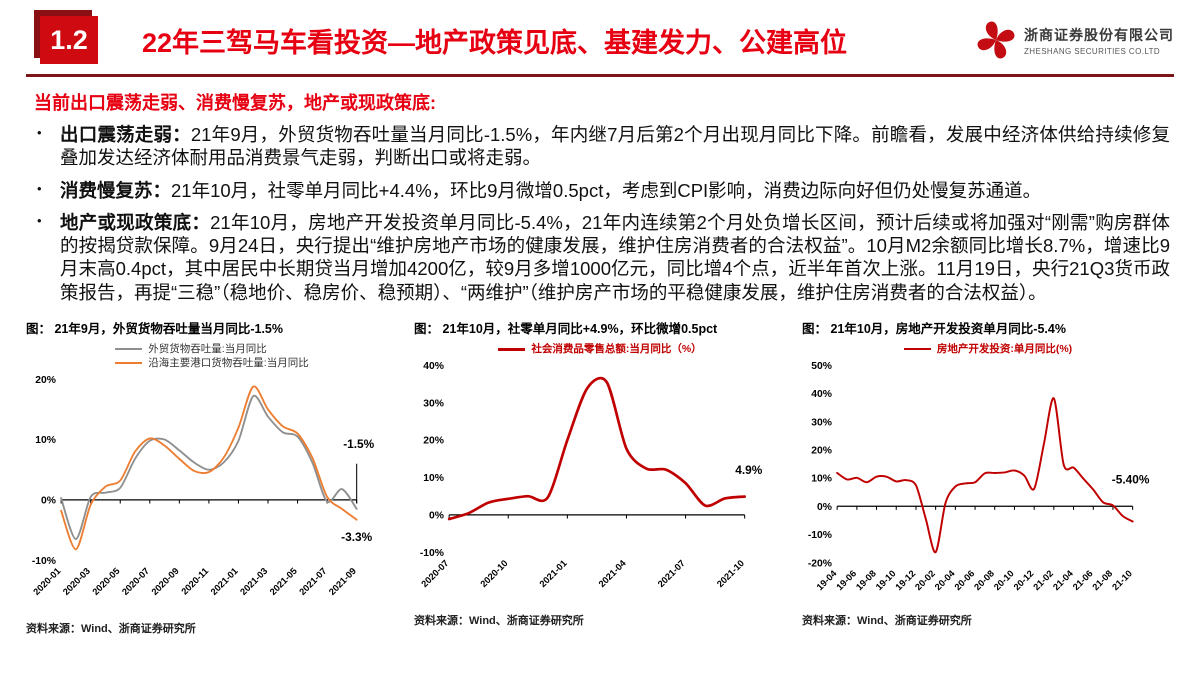  Describe the element at coordinates (1043, 581) in the screenshot. I see `svg-text: 21-02` at that location.